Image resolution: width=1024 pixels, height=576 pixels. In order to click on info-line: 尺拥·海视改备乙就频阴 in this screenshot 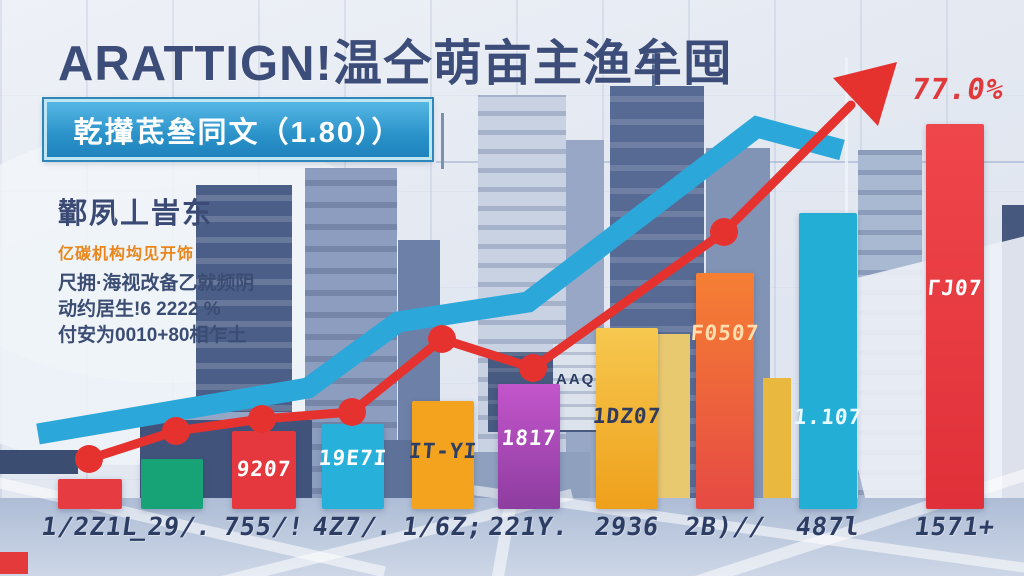, I will do `click(156, 283)`.